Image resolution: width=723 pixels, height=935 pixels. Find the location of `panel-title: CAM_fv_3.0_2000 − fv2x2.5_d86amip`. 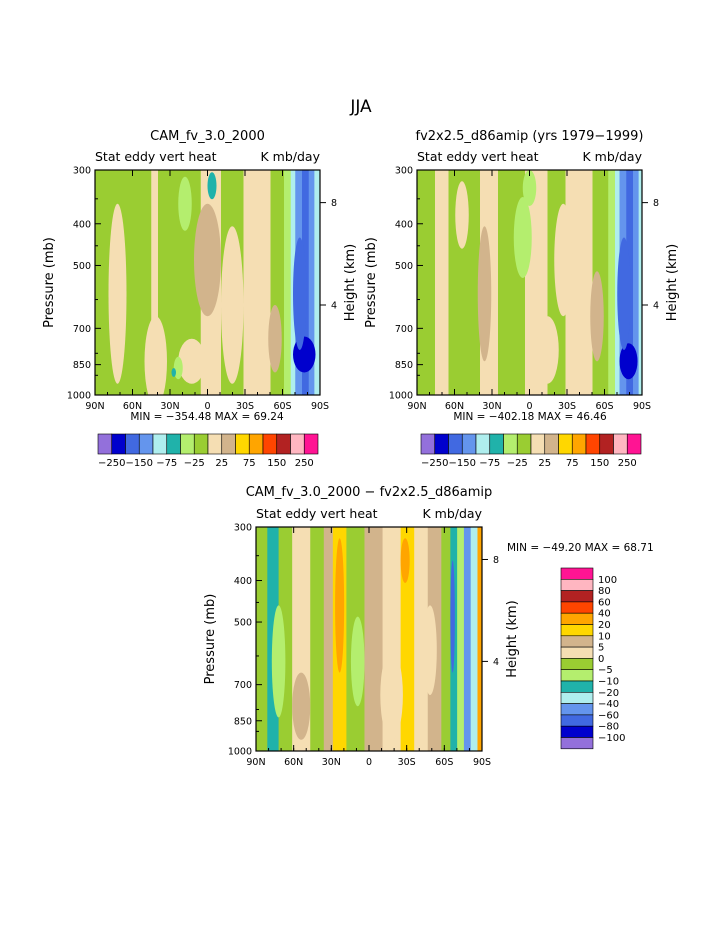

panel-title: CAM_fv_3.0_2000 − fv2x2.5_d86amip is located at coordinates (369, 492).